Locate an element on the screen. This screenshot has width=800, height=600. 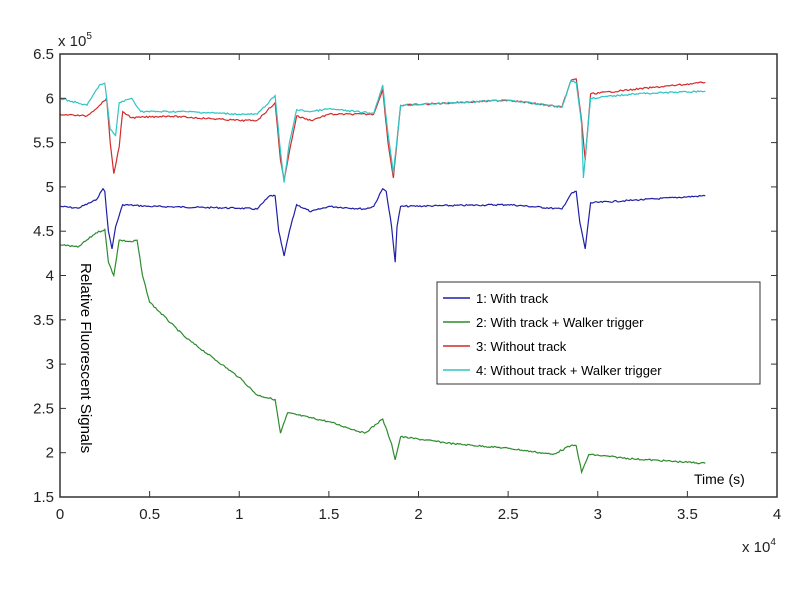
y-tick-label: 4 is located at coordinates (50, 276).